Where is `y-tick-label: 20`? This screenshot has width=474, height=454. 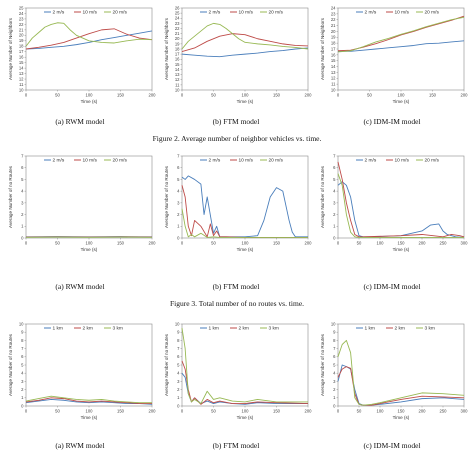
y-tick-label: 20 is located at coordinates (21, 35).